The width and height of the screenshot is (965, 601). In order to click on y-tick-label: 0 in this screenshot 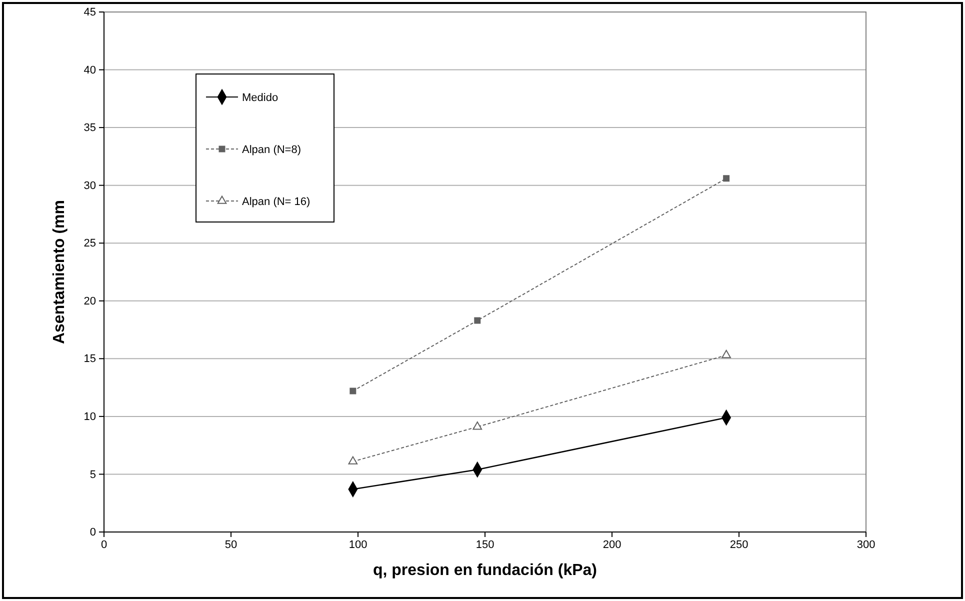, I will do `click(93, 532)`.